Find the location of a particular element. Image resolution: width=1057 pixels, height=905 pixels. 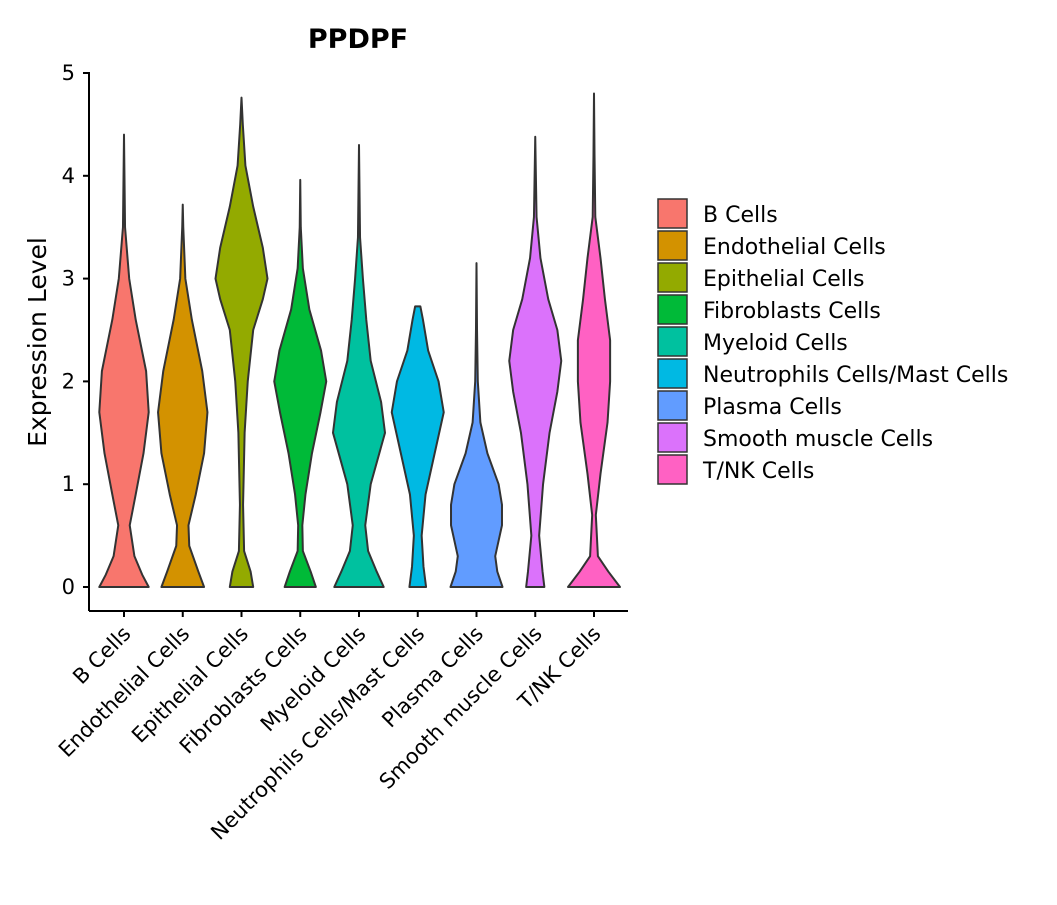

legend-label: Plasma Cells is located at coordinates (772, 407).